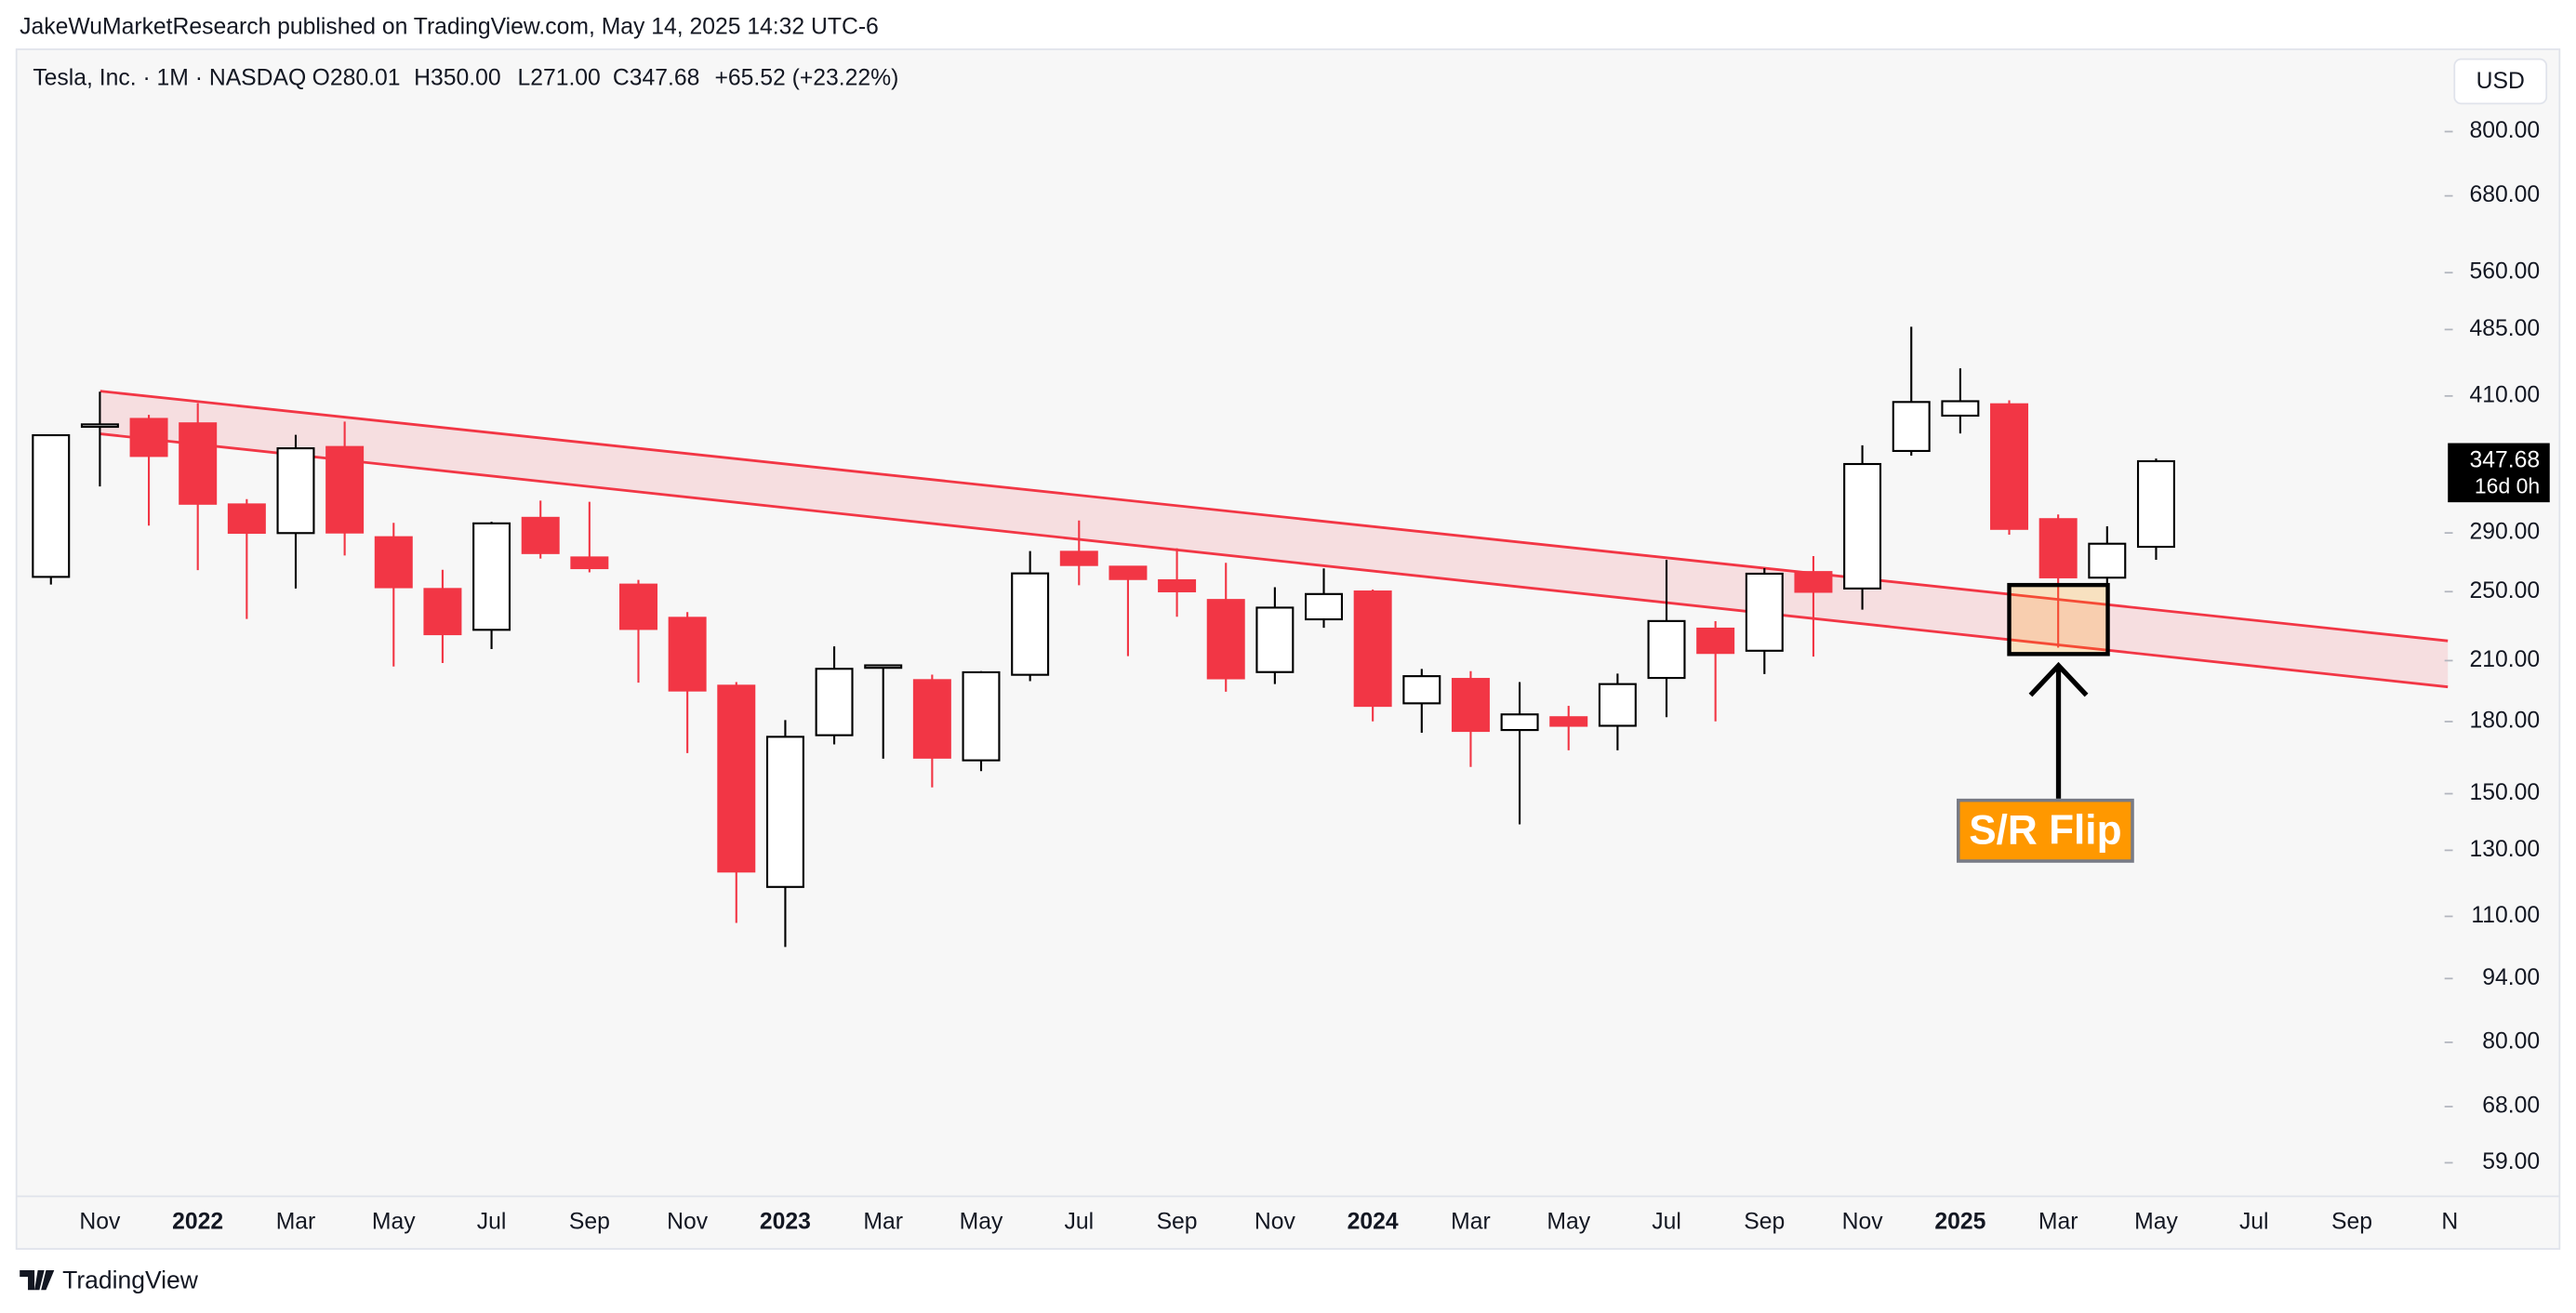  I want to click on brand: TradingView, so click(109, 1279).